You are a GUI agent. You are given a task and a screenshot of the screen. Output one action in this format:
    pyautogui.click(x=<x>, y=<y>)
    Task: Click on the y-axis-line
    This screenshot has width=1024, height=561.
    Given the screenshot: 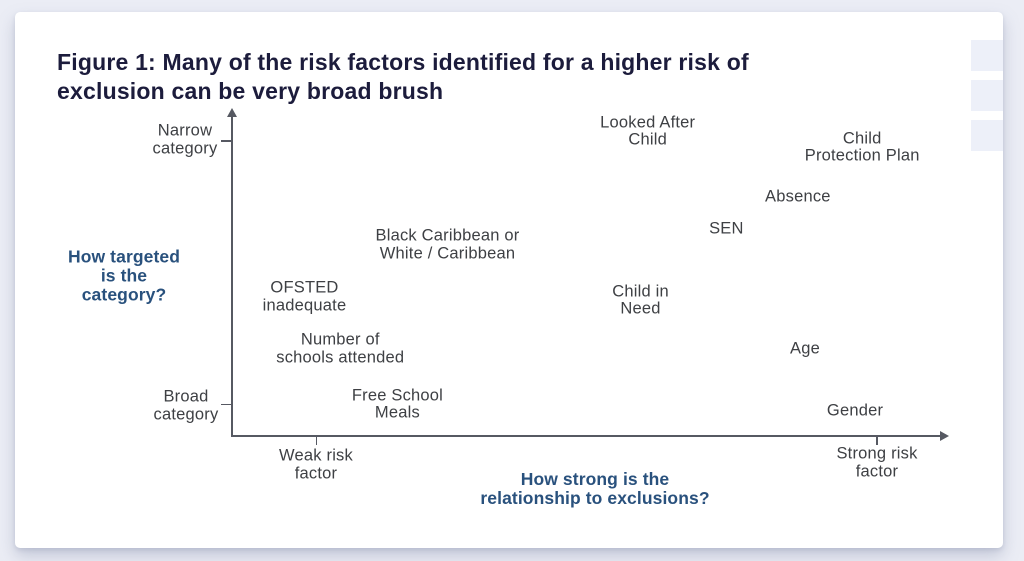 What is the action you would take?
    pyautogui.click(x=232, y=276)
    